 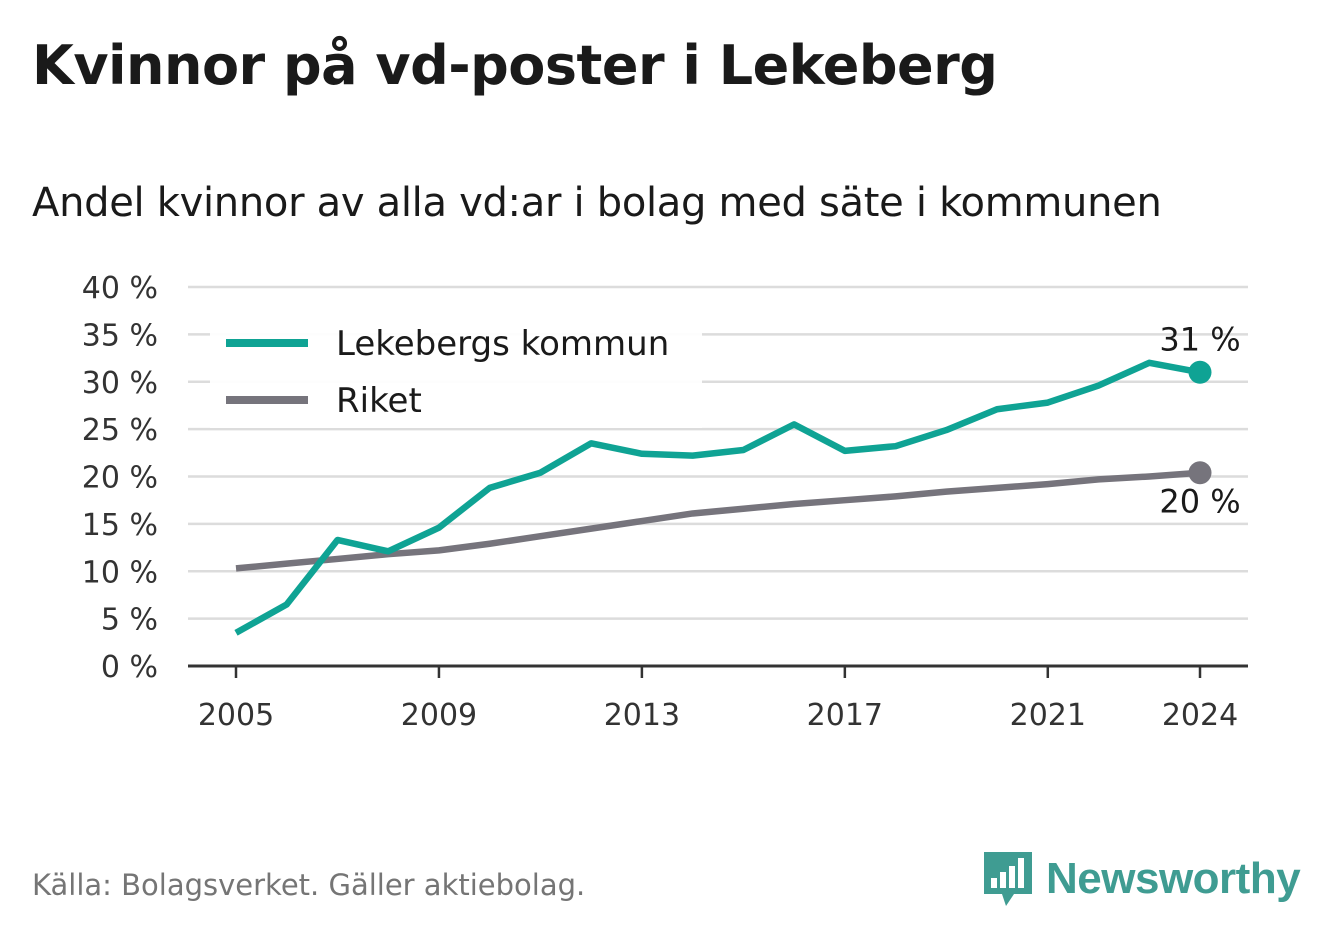 I want to click on y-tick-label: 25 %, so click(x=120, y=430).